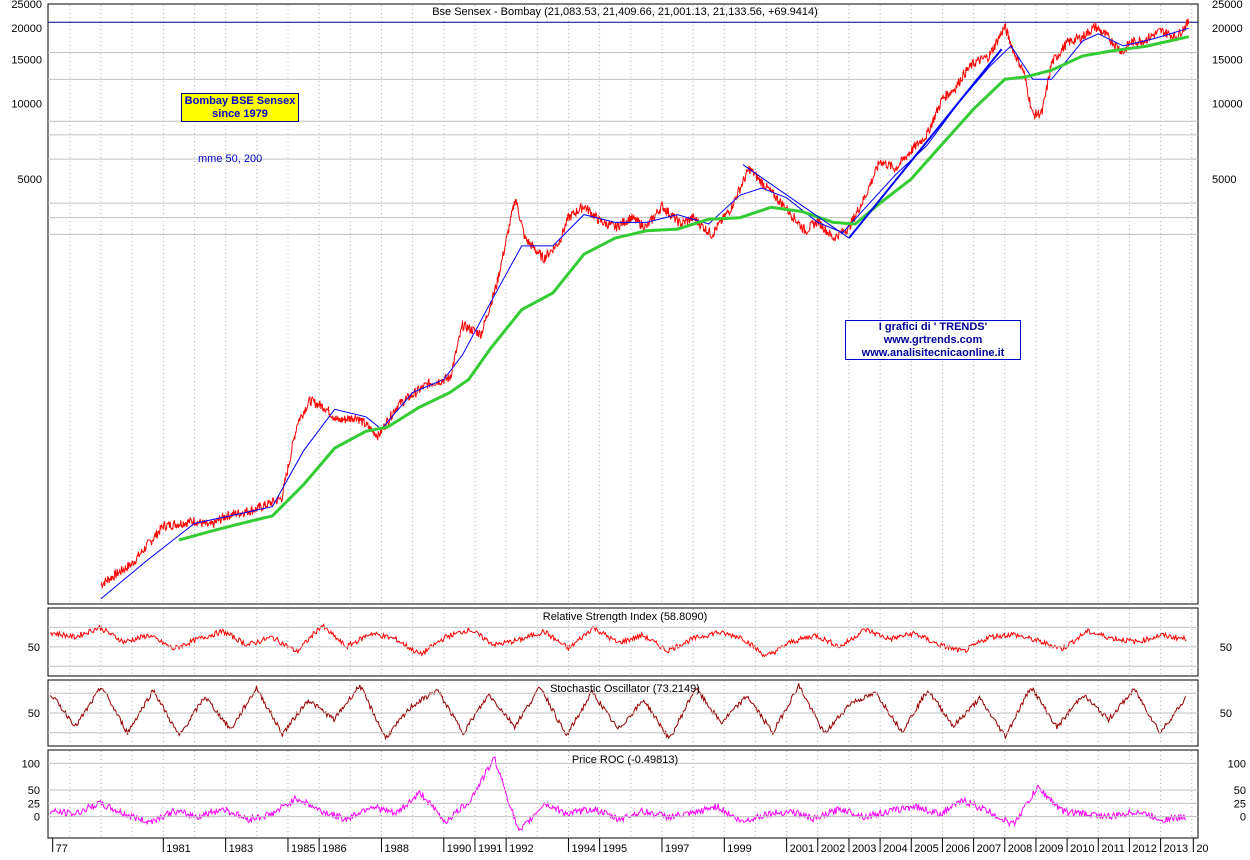 This screenshot has height=860, width=1250. Describe the element at coordinates (240, 101) in the screenshot. I see `sensex-info-line1: Bombay BSE Sensex` at that location.